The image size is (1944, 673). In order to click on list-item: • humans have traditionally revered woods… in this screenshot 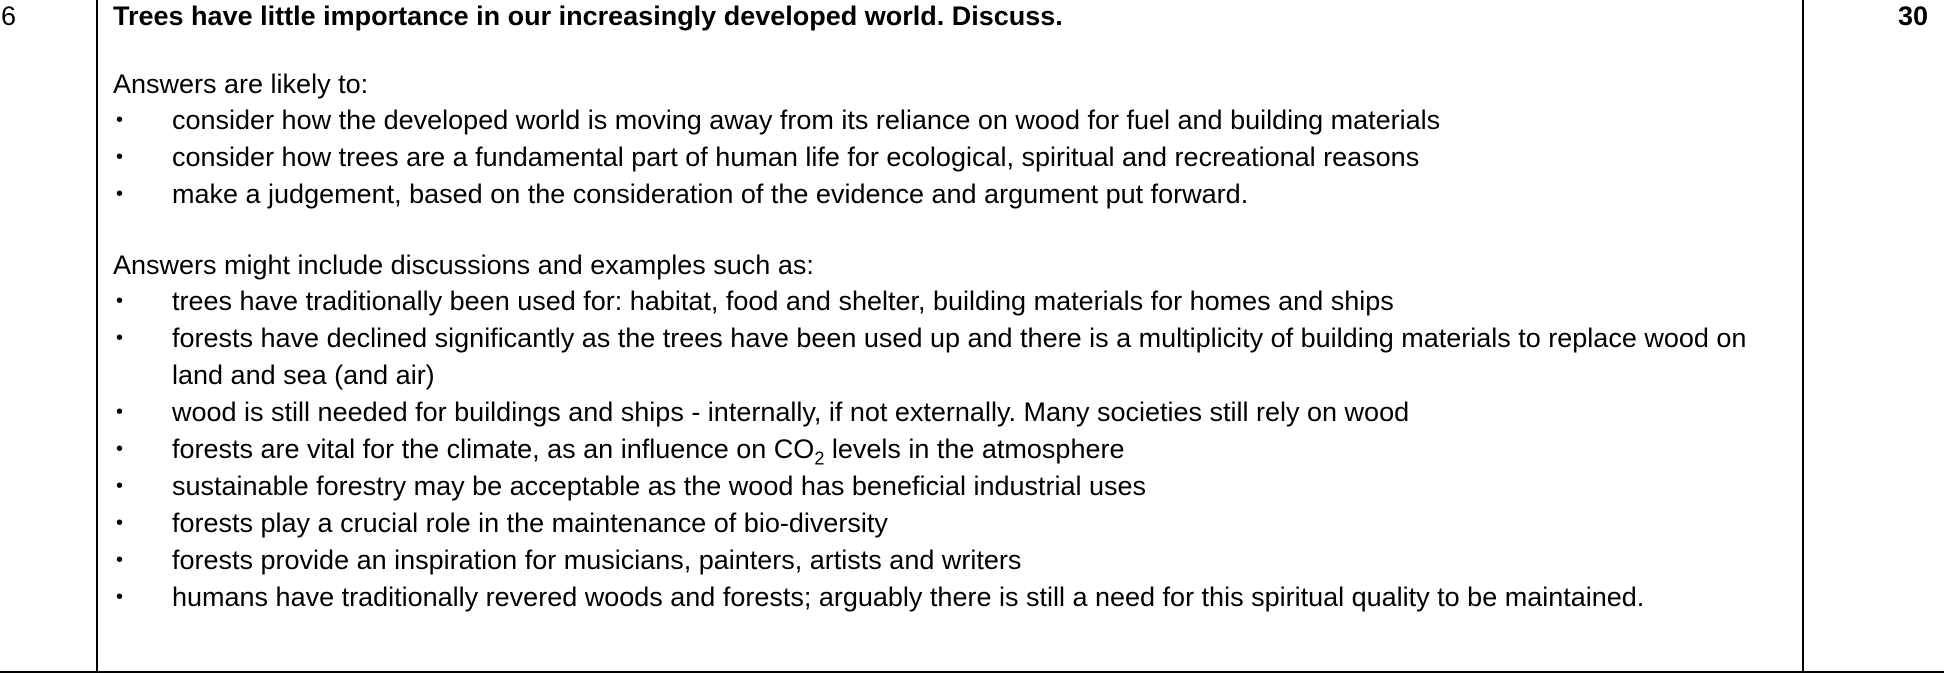, I will do `click(957, 597)`.